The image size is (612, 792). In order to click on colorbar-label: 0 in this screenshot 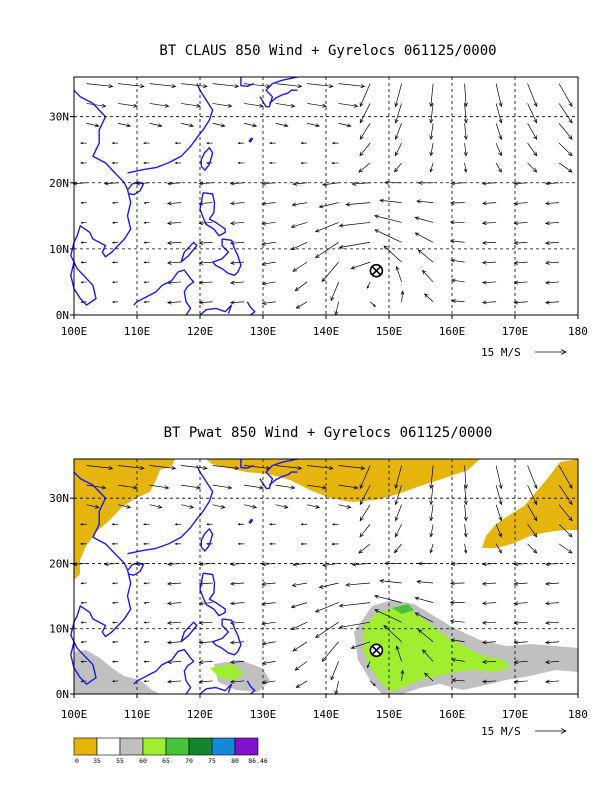, I will do `click(77, 761)`.